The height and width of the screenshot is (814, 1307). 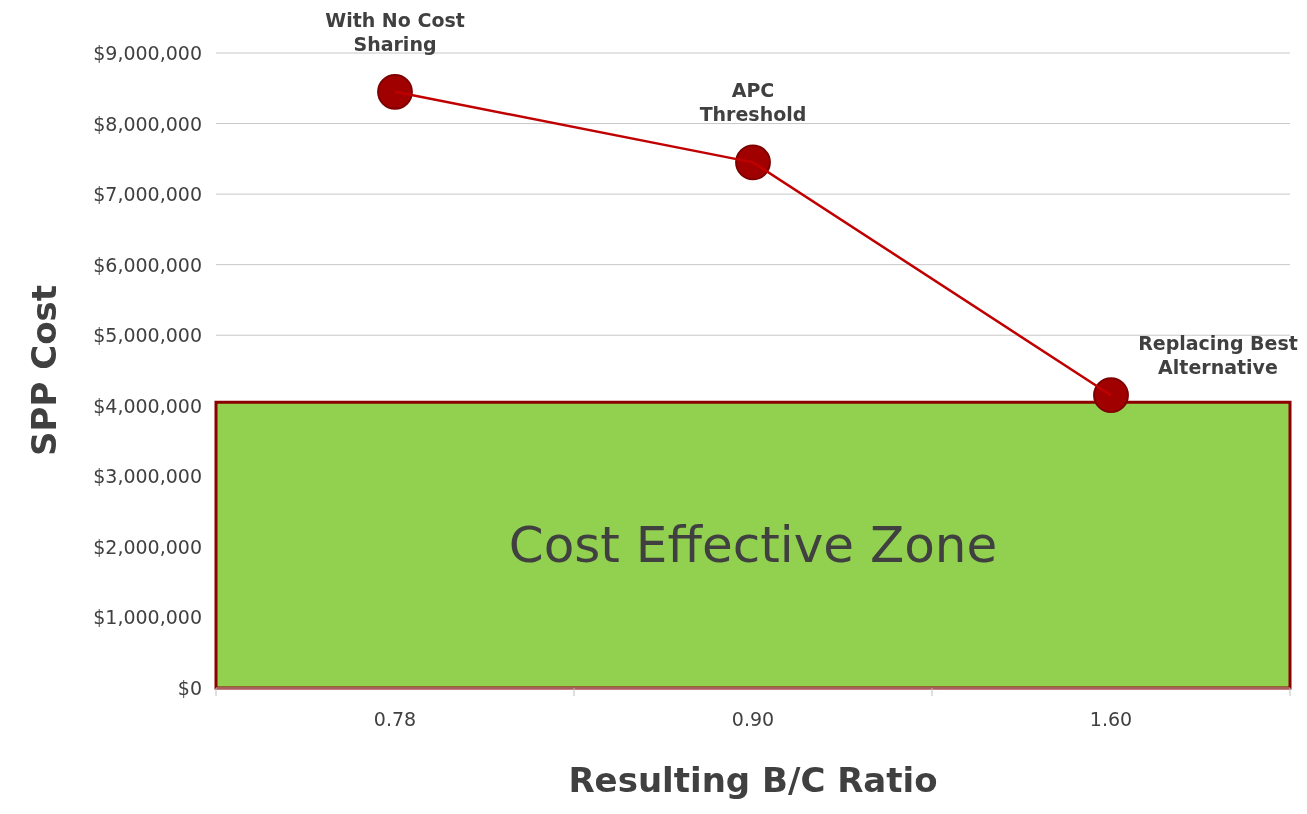 What do you see at coordinates (147, 335) in the screenshot?
I see `y-tick-label: $5,000,000` at bounding box center [147, 335].